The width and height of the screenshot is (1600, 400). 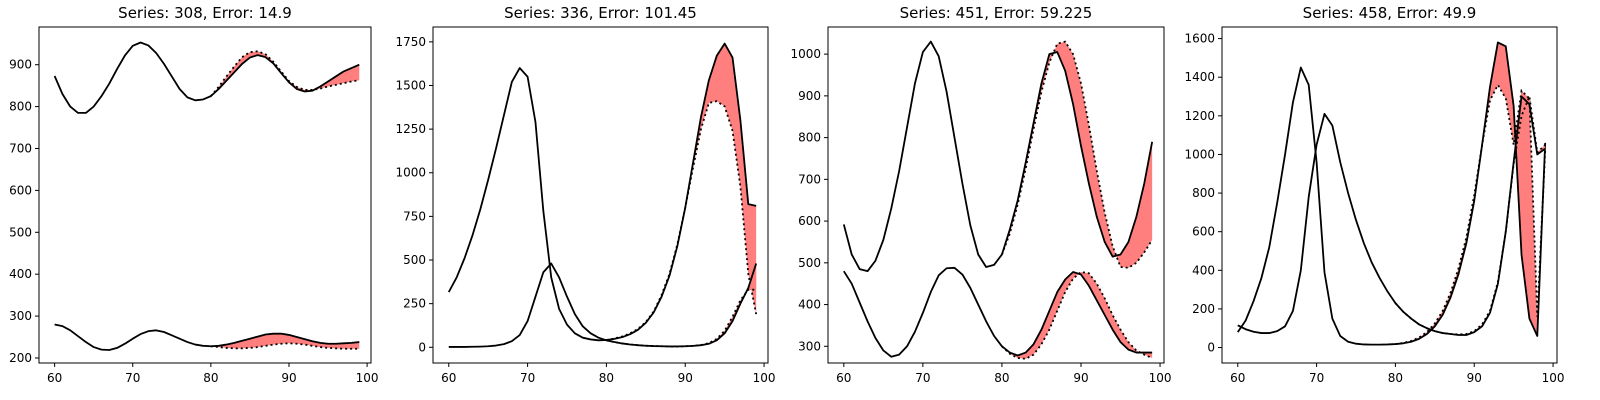 What do you see at coordinates (410, 85) in the screenshot?
I see `y-tick-label: 1500` at bounding box center [410, 85].